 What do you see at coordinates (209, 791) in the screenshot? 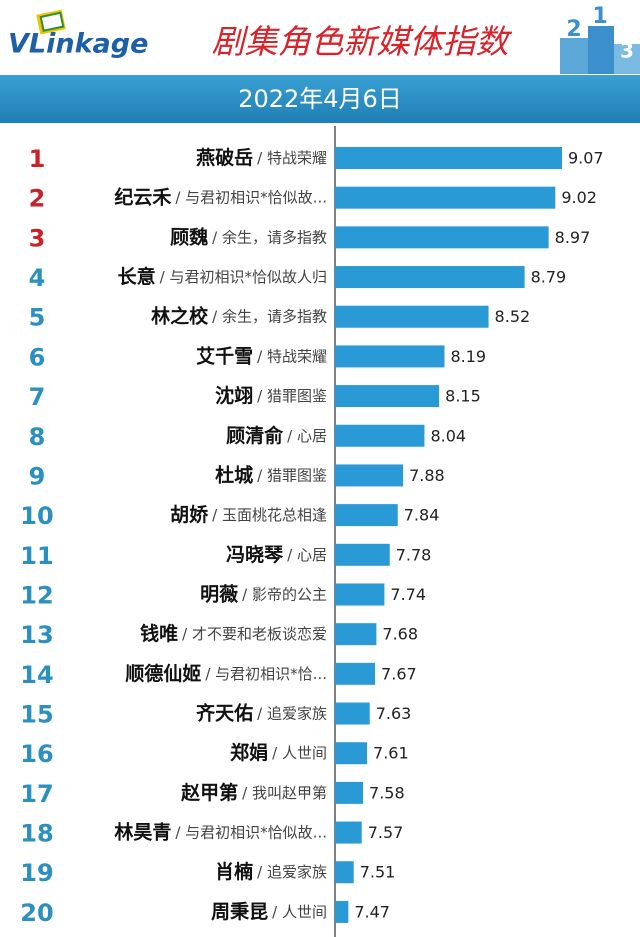
I see `character-name: 赵甲第` at bounding box center [209, 791].